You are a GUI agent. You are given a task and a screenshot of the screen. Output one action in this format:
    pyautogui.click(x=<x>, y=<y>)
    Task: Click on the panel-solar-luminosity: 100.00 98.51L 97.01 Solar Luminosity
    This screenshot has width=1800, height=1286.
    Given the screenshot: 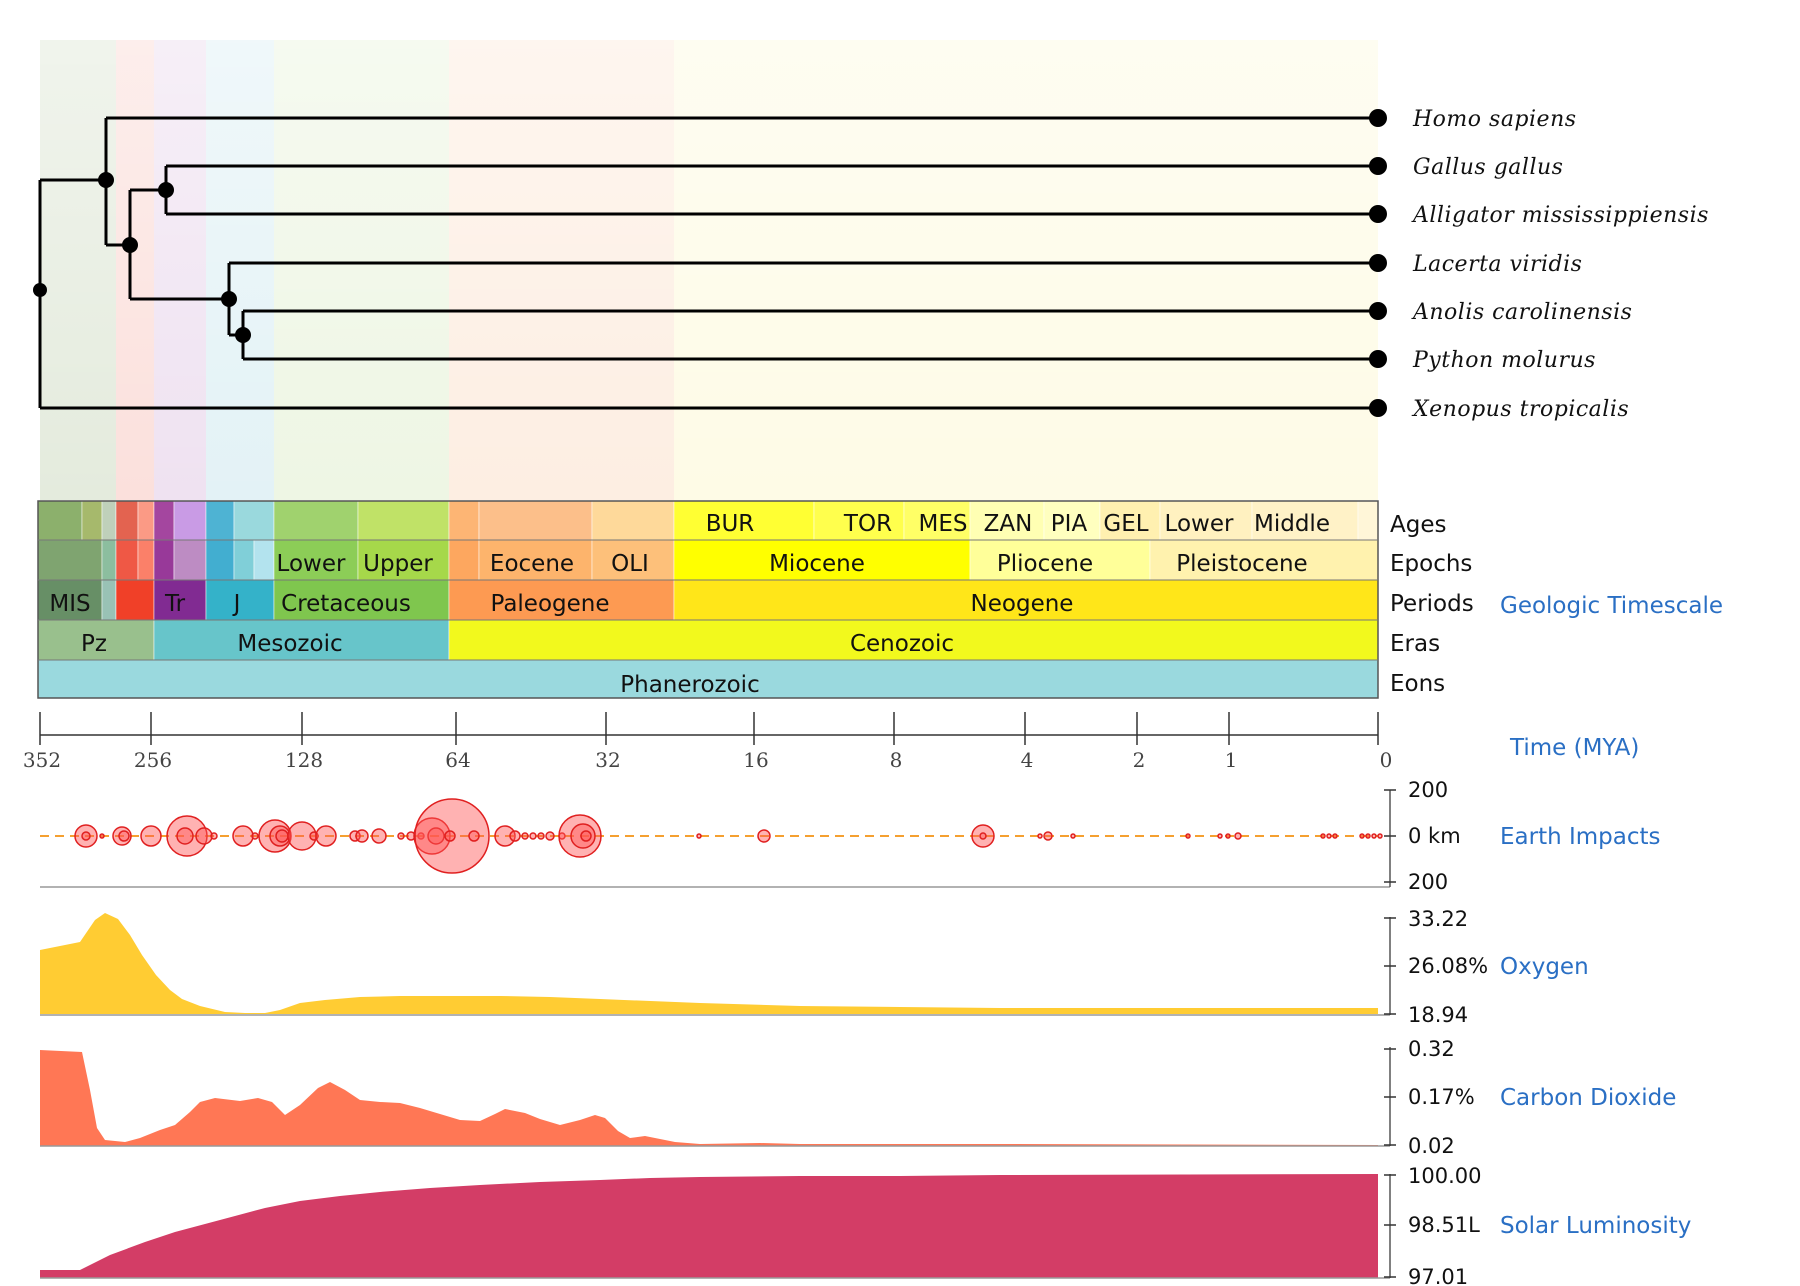 What is the action you would take?
    pyautogui.click(x=865, y=1225)
    